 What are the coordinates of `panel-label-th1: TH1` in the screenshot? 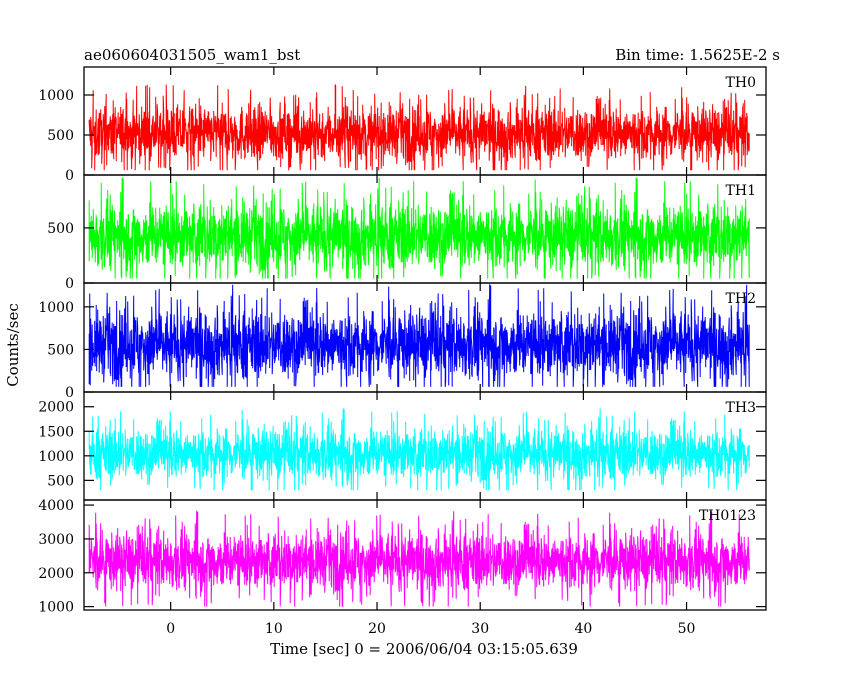 It's located at (741, 191).